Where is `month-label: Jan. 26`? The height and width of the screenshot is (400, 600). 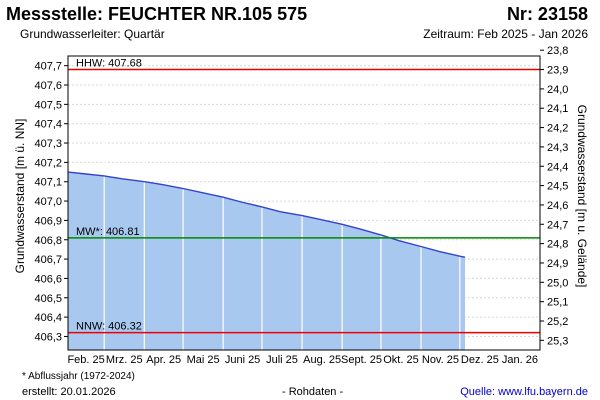
month-label: Jan. 26 is located at coordinates (520, 360).